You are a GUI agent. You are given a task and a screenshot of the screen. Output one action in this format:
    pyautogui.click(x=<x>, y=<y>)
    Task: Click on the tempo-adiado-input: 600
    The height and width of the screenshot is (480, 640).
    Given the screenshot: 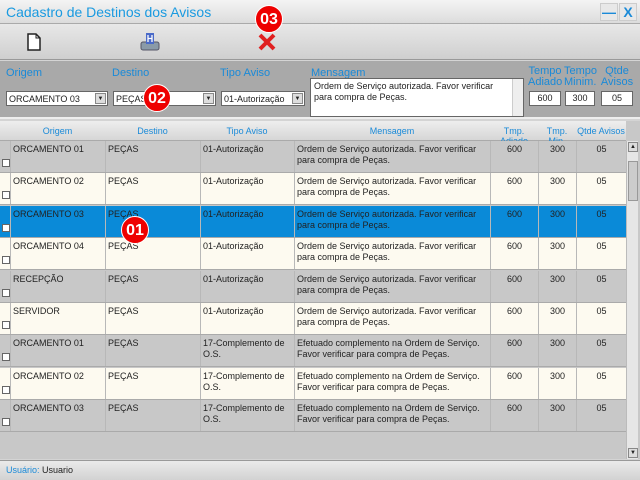 What is the action you would take?
    pyautogui.click(x=545, y=98)
    